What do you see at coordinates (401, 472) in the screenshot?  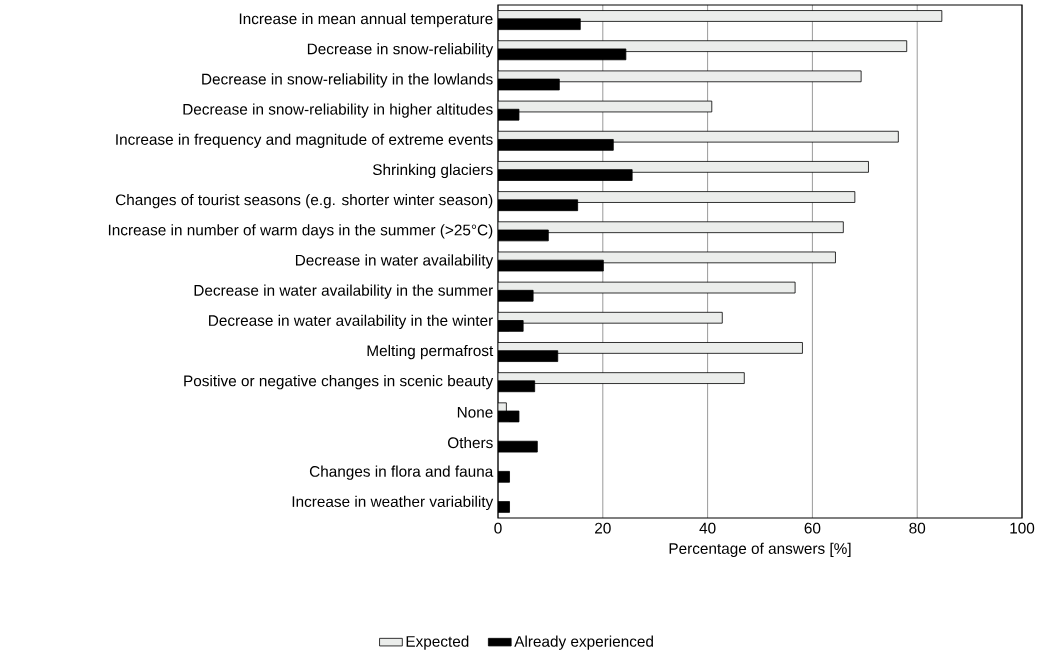 I see `y-tick-label: Changes in flora and fauna` at bounding box center [401, 472].